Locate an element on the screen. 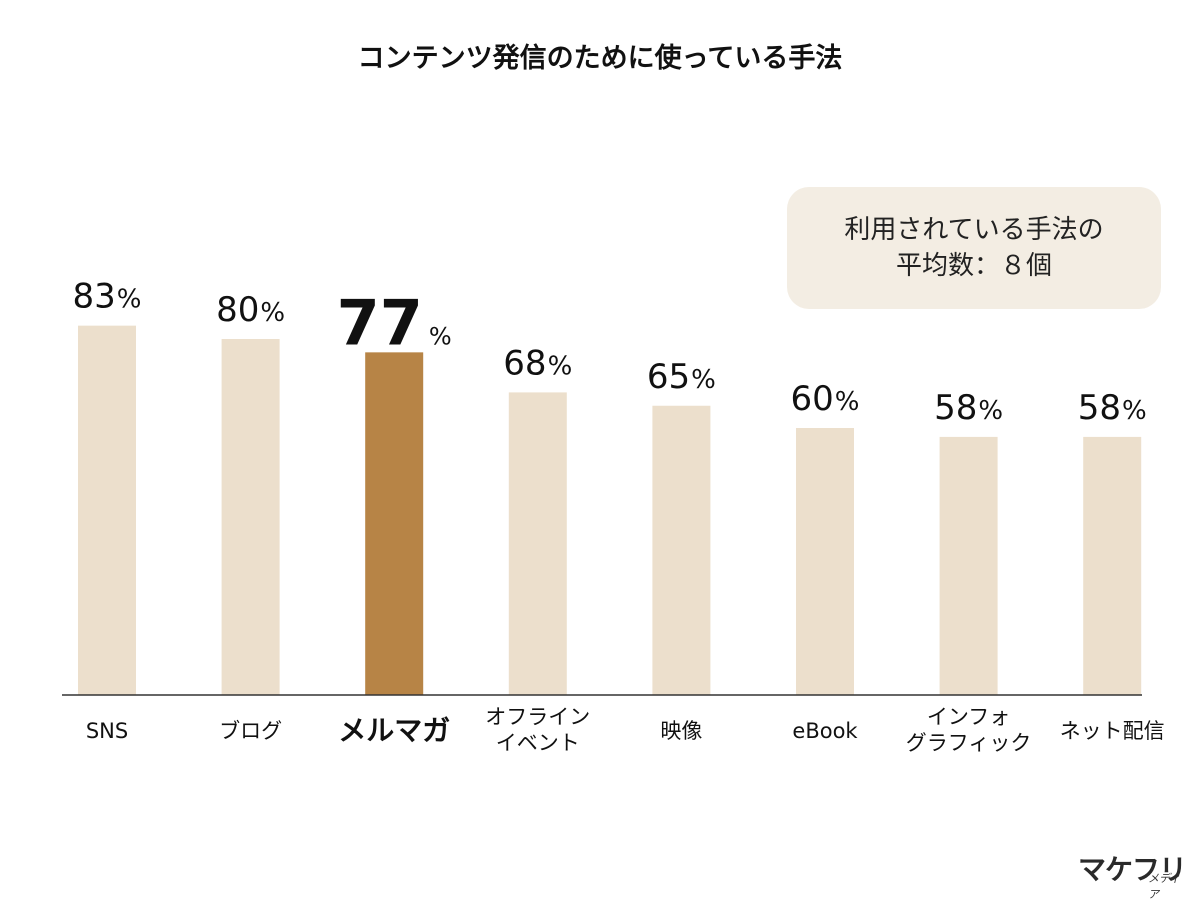 The image size is (1200, 902). category-label-1-line-0: ブログ is located at coordinates (250, 731).